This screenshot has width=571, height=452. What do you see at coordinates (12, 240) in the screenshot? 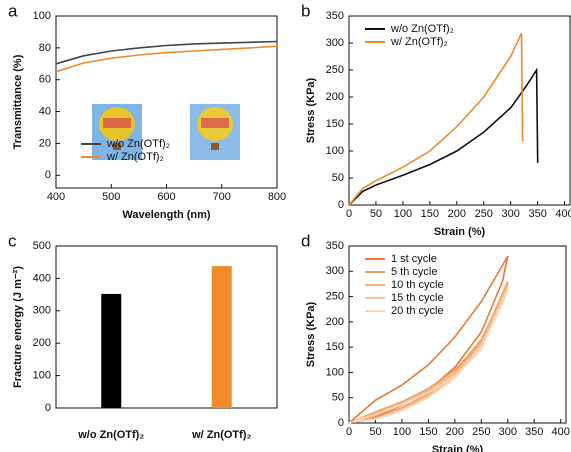
I see `panel-label: c` at bounding box center [12, 240].